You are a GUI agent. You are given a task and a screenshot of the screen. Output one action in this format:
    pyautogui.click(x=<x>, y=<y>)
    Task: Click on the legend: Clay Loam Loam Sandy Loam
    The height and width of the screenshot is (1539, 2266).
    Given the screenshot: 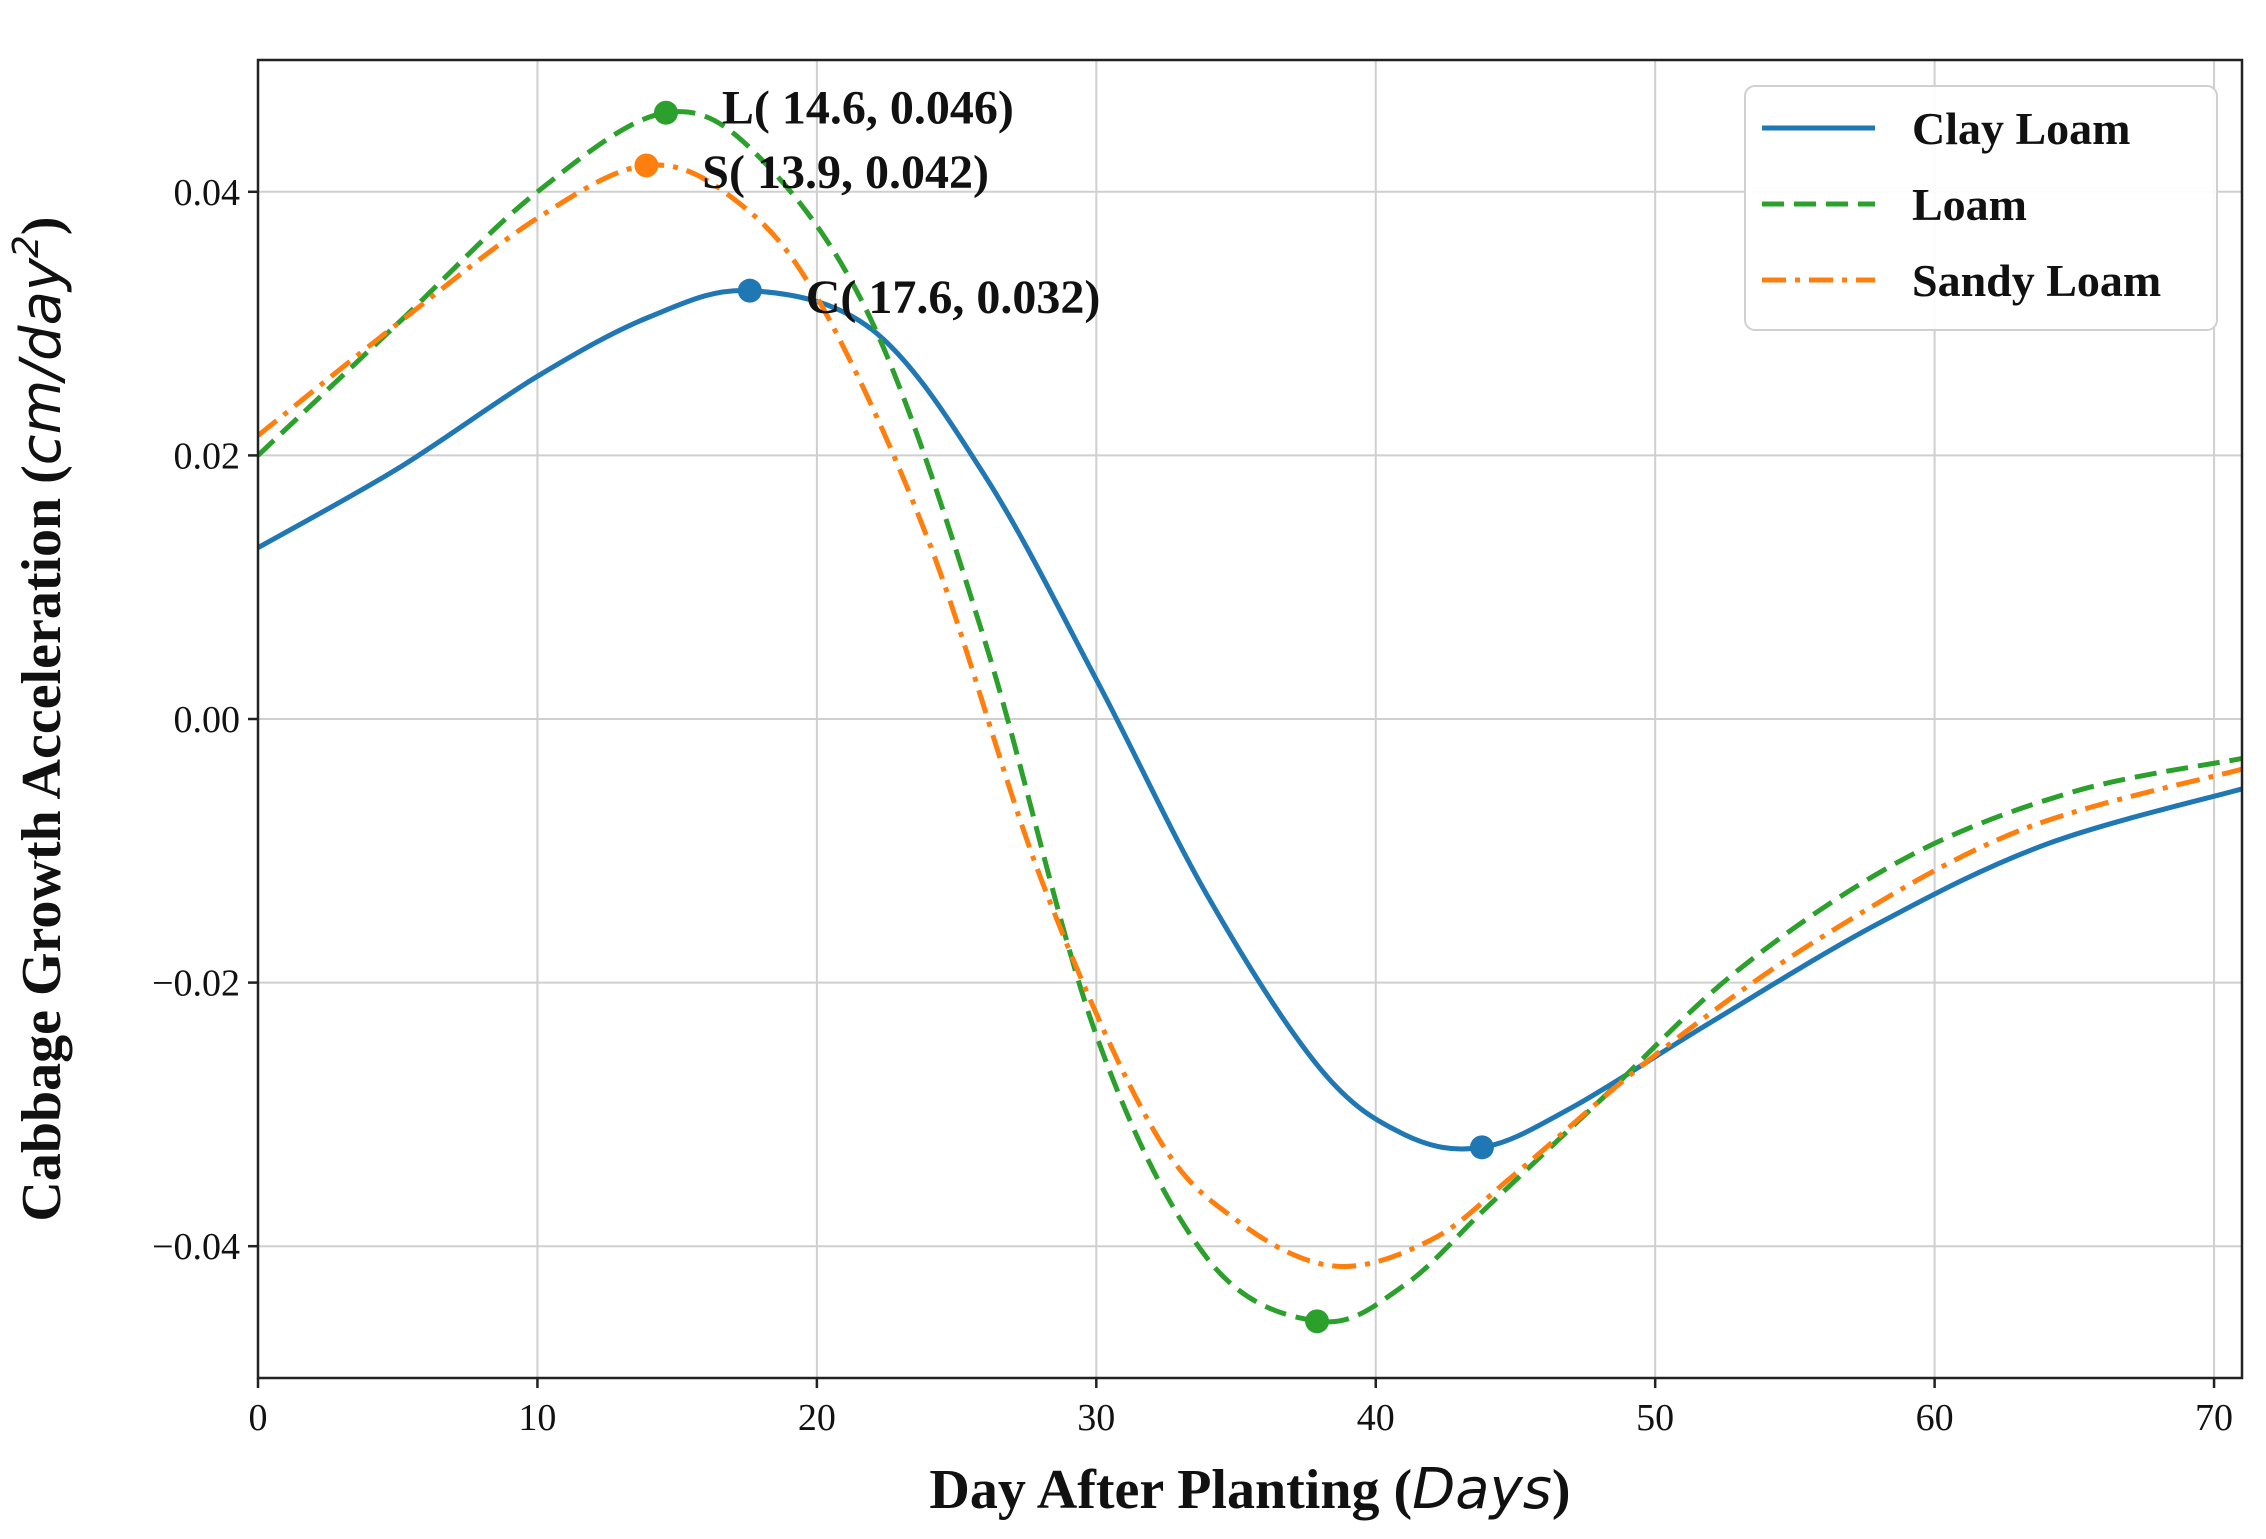 What is the action you would take?
    pyautogui.click(x=1981, y=208)
    